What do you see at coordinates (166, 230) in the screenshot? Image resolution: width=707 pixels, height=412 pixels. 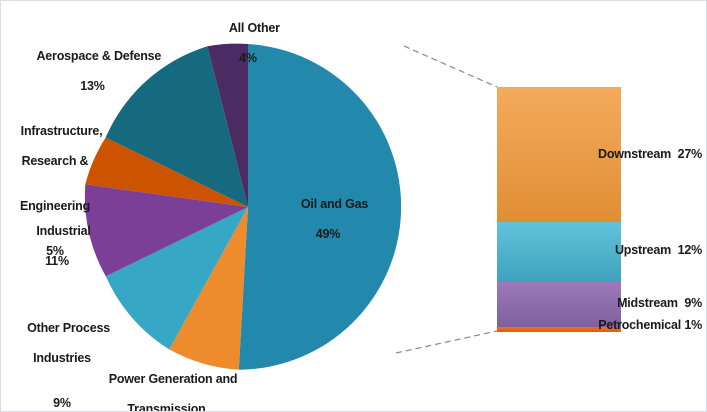 I see `pie-slice-industrial` at bounding box center [166, 230].